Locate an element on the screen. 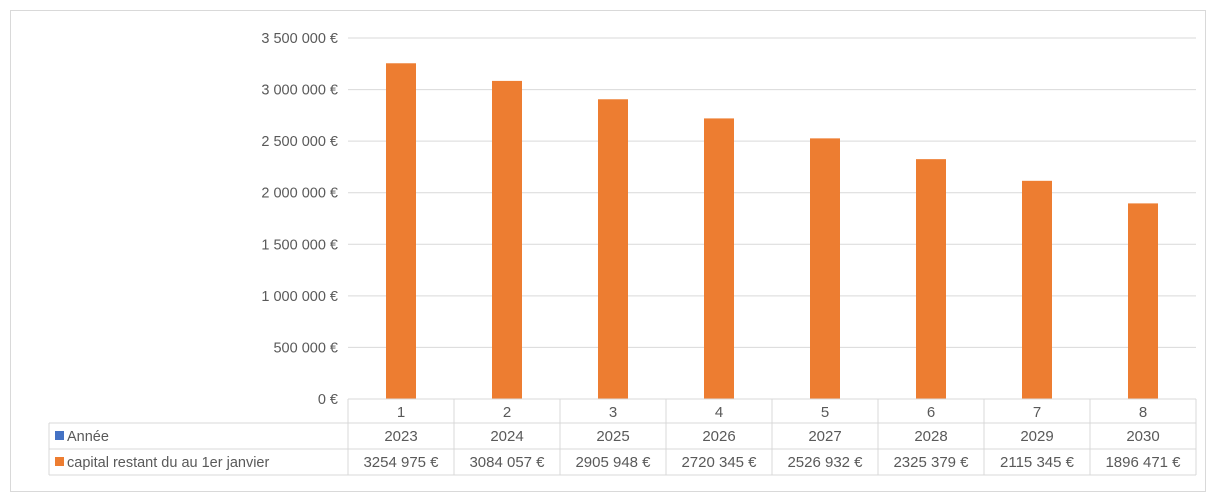 This screenshot has width=1219, height=500. table-cell: 1896 471 € is located at coordinates (1143, 462).